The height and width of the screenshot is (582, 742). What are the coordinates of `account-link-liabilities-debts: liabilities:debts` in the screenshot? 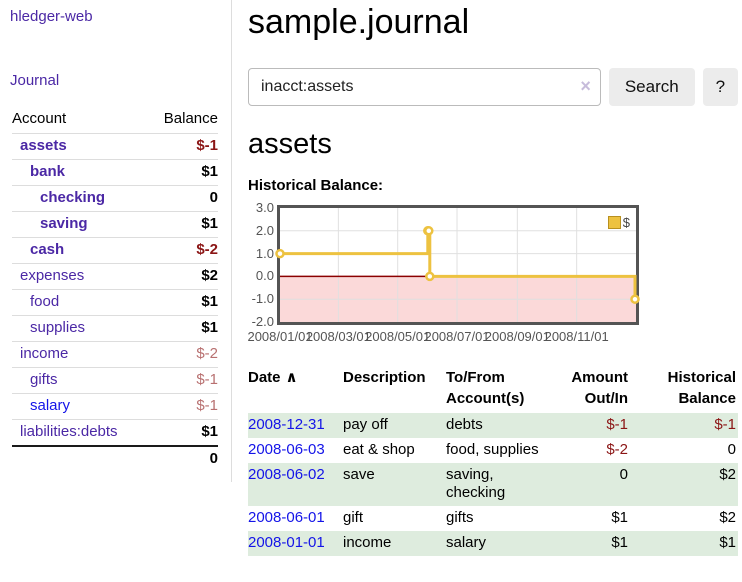 It's located at (69, 431).